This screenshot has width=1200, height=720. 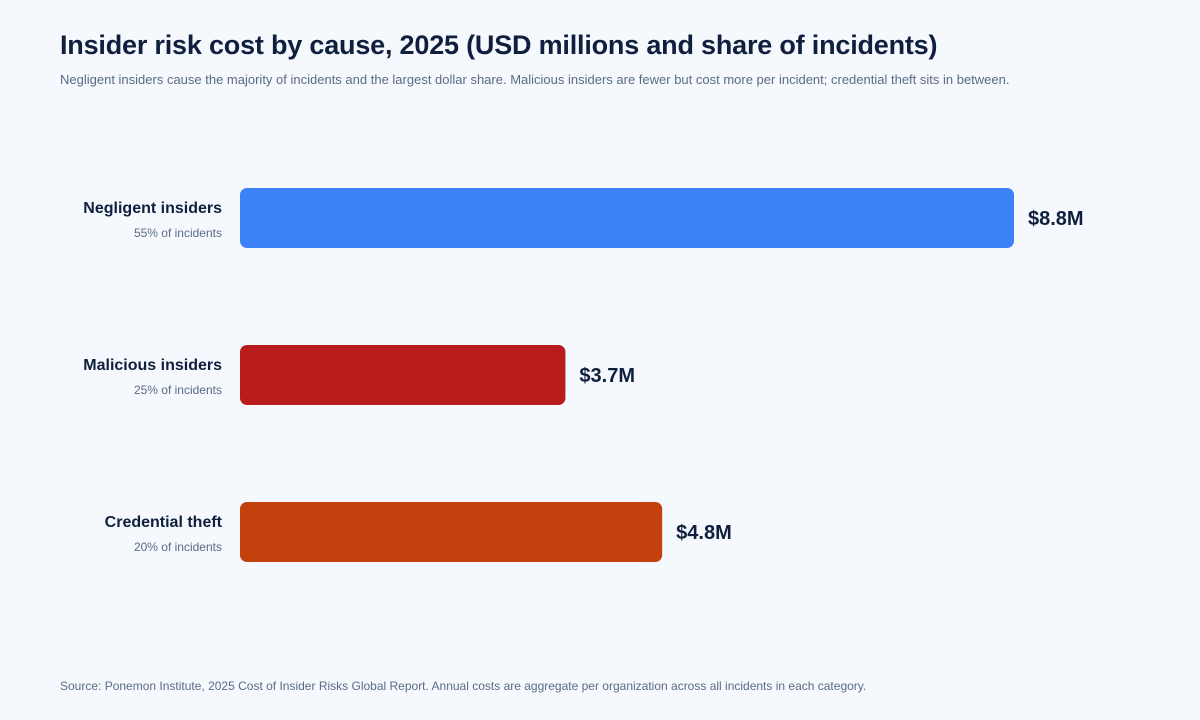 What do you see at coordinates (704, 533) in the screenshot?
I see `value-label: $4.8M` at bounding box center [704, 533].